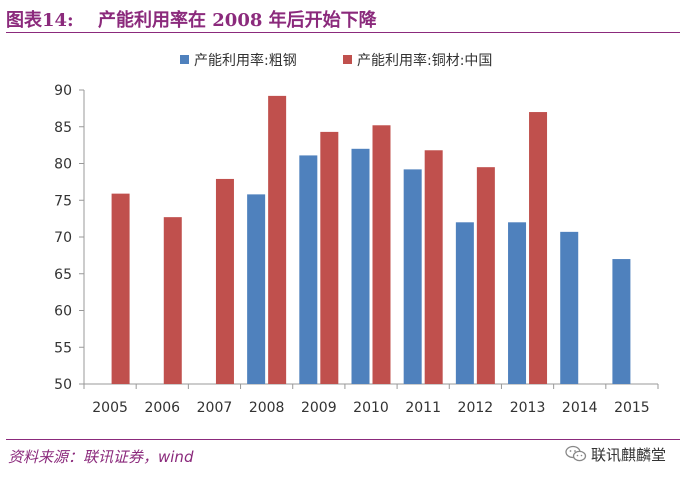 The height and width of the screenshot is (483, 686). Describe the element at coordinates (162, 408) in the screenshot. I see `x-tick-label: 2006` at that location.